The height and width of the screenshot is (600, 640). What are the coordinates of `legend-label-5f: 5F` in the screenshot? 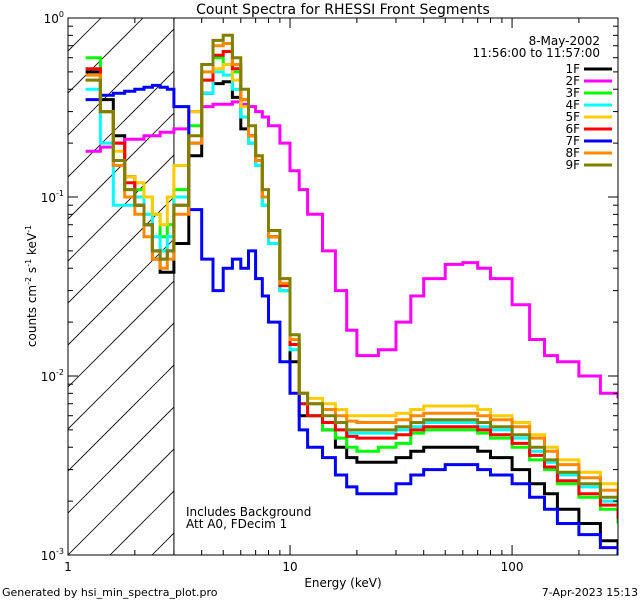 It's located at (572, 117).